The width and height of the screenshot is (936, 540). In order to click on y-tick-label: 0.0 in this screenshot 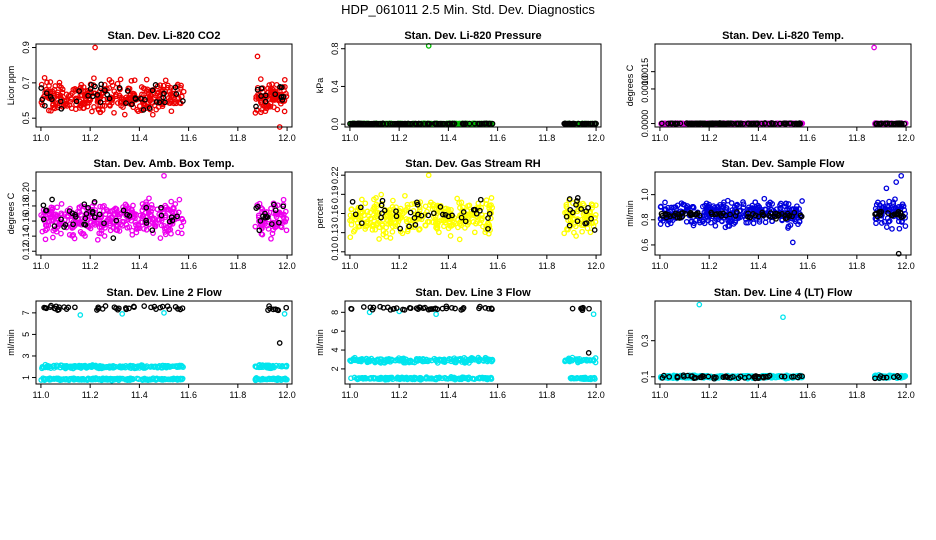, I will do `click(335, 124)`.